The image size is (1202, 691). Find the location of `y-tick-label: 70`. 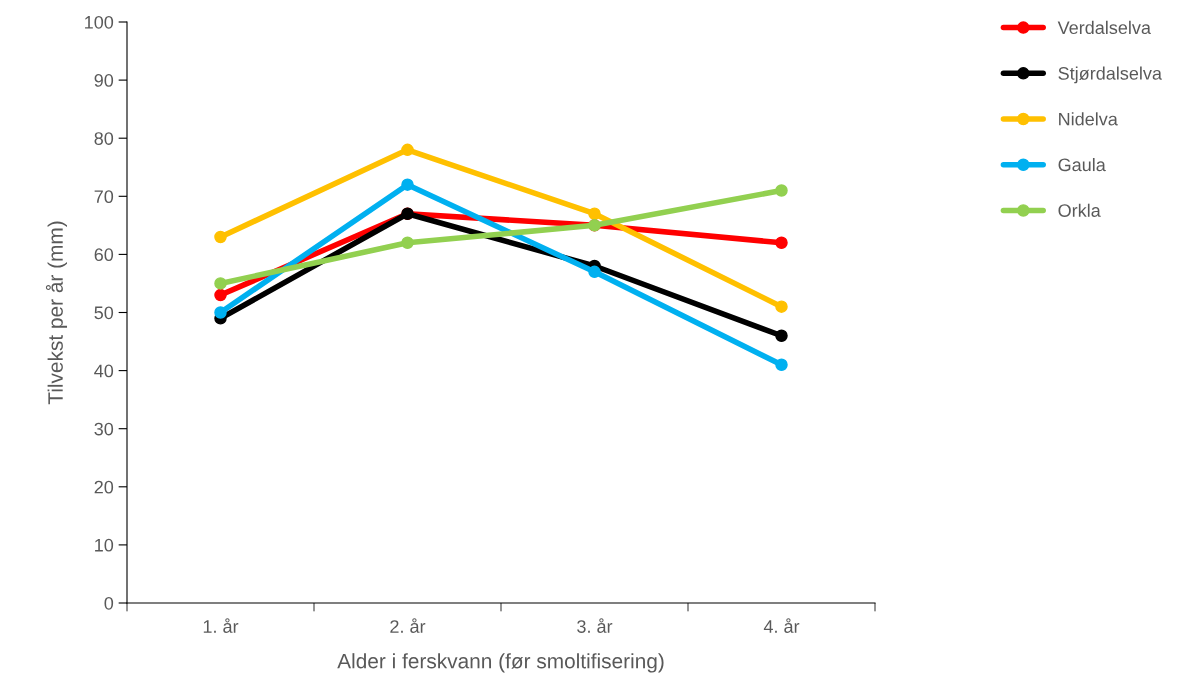

y-tick-label: 70 is located at coordinates (104, 197).